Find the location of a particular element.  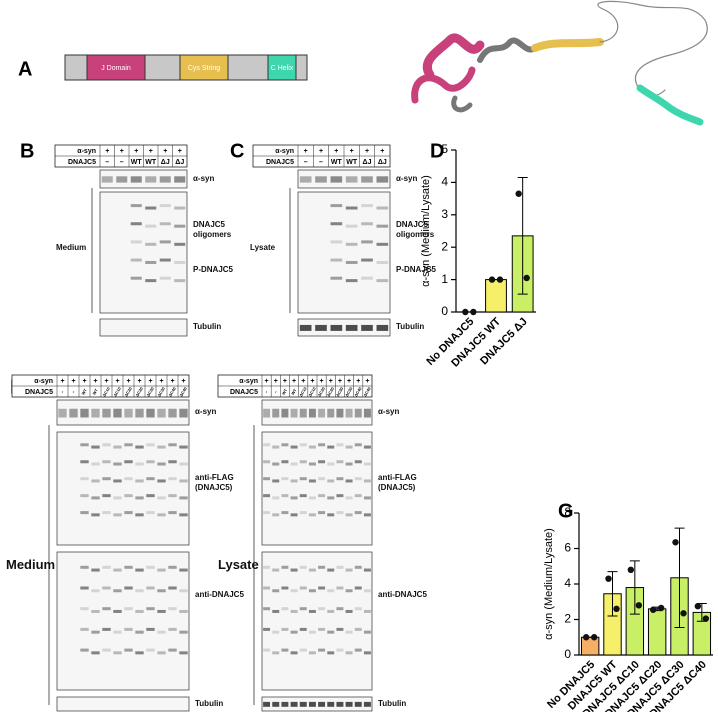

condition-label: DNAJC5 is located at coordinates (39, 392).